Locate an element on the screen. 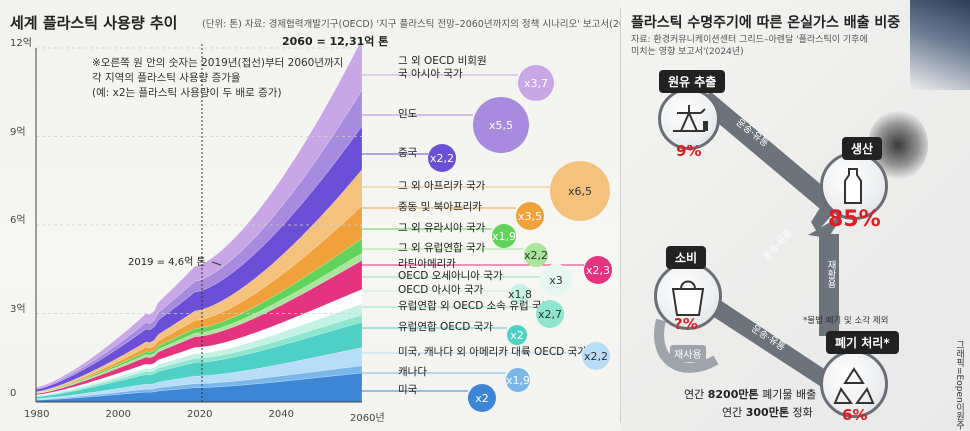 This screenshot has width=970, height=431. x-tick-label: 2060년 is located at coordinates (367, 418).